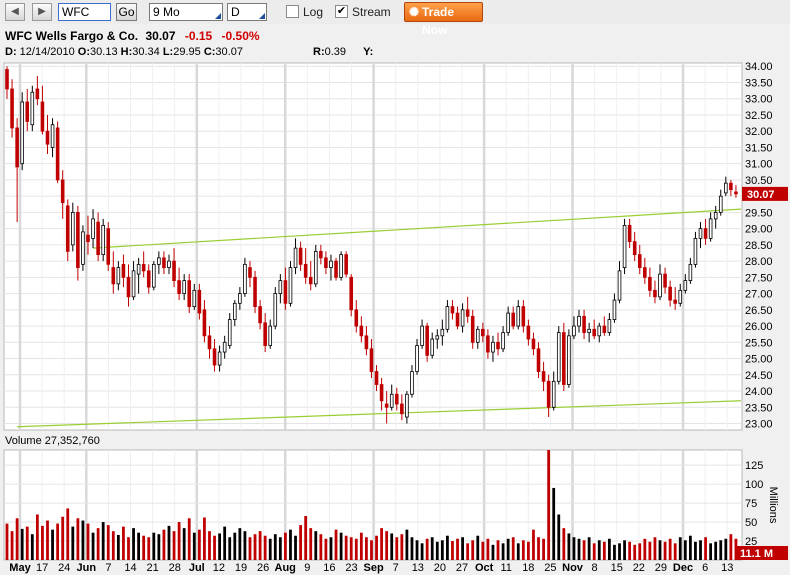 This screenshot has height=575, width=790. Describe the element at coordinates (240, 36) in the screenshot. I see `price-change-pct: -0.50%` at that location.